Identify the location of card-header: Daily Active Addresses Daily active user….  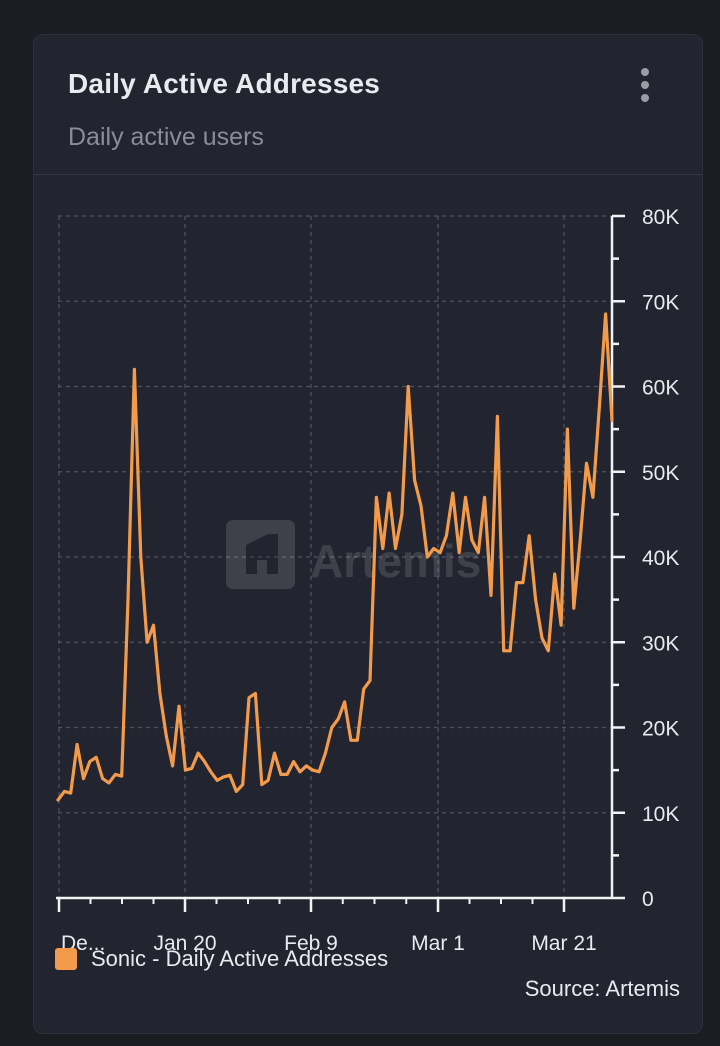
(368, 105).